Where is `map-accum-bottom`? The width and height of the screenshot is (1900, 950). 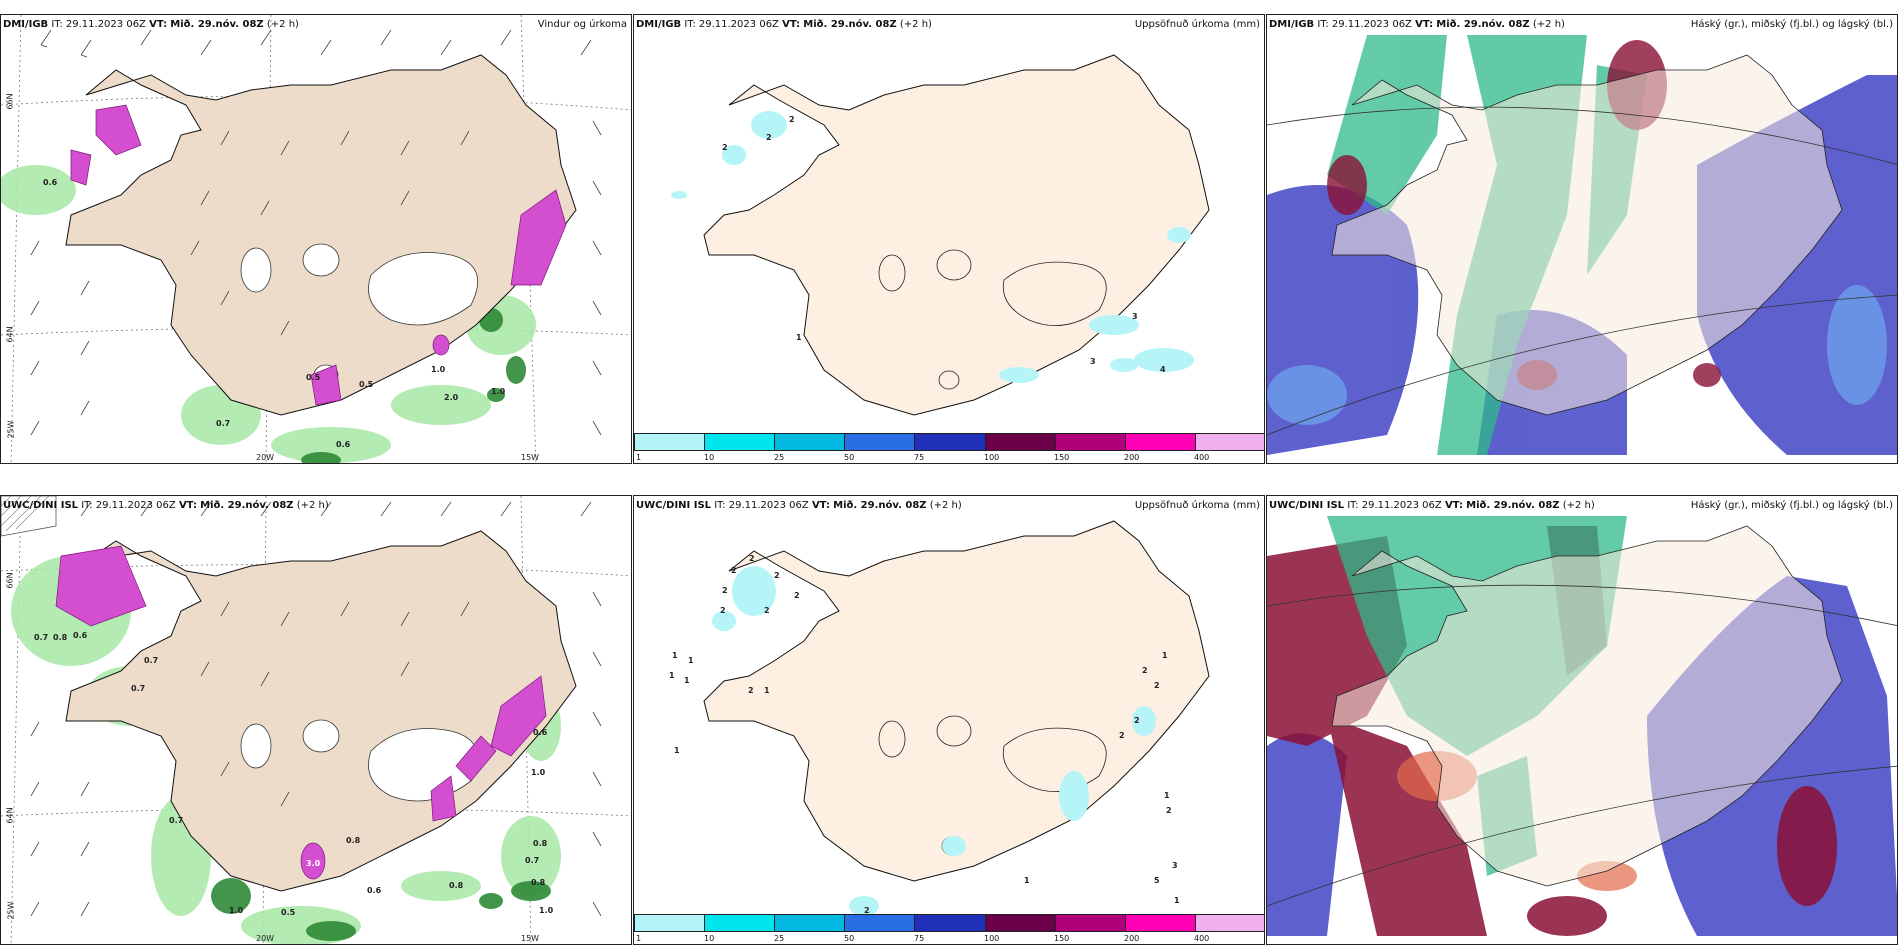
map-accum-bottom is located at coordinates (956, 718).